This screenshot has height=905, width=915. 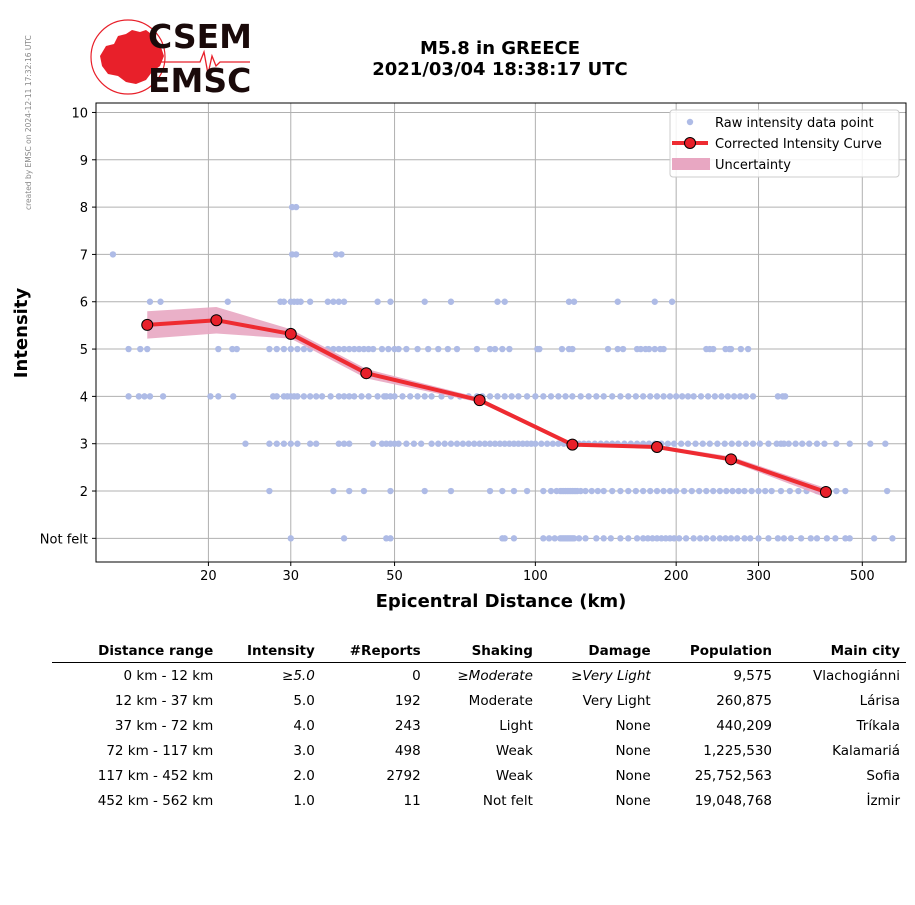 What do you see at coordinates (147, 324) in the screenshot?
I see `corrected-curve-point` at bounding box center [147, 324].